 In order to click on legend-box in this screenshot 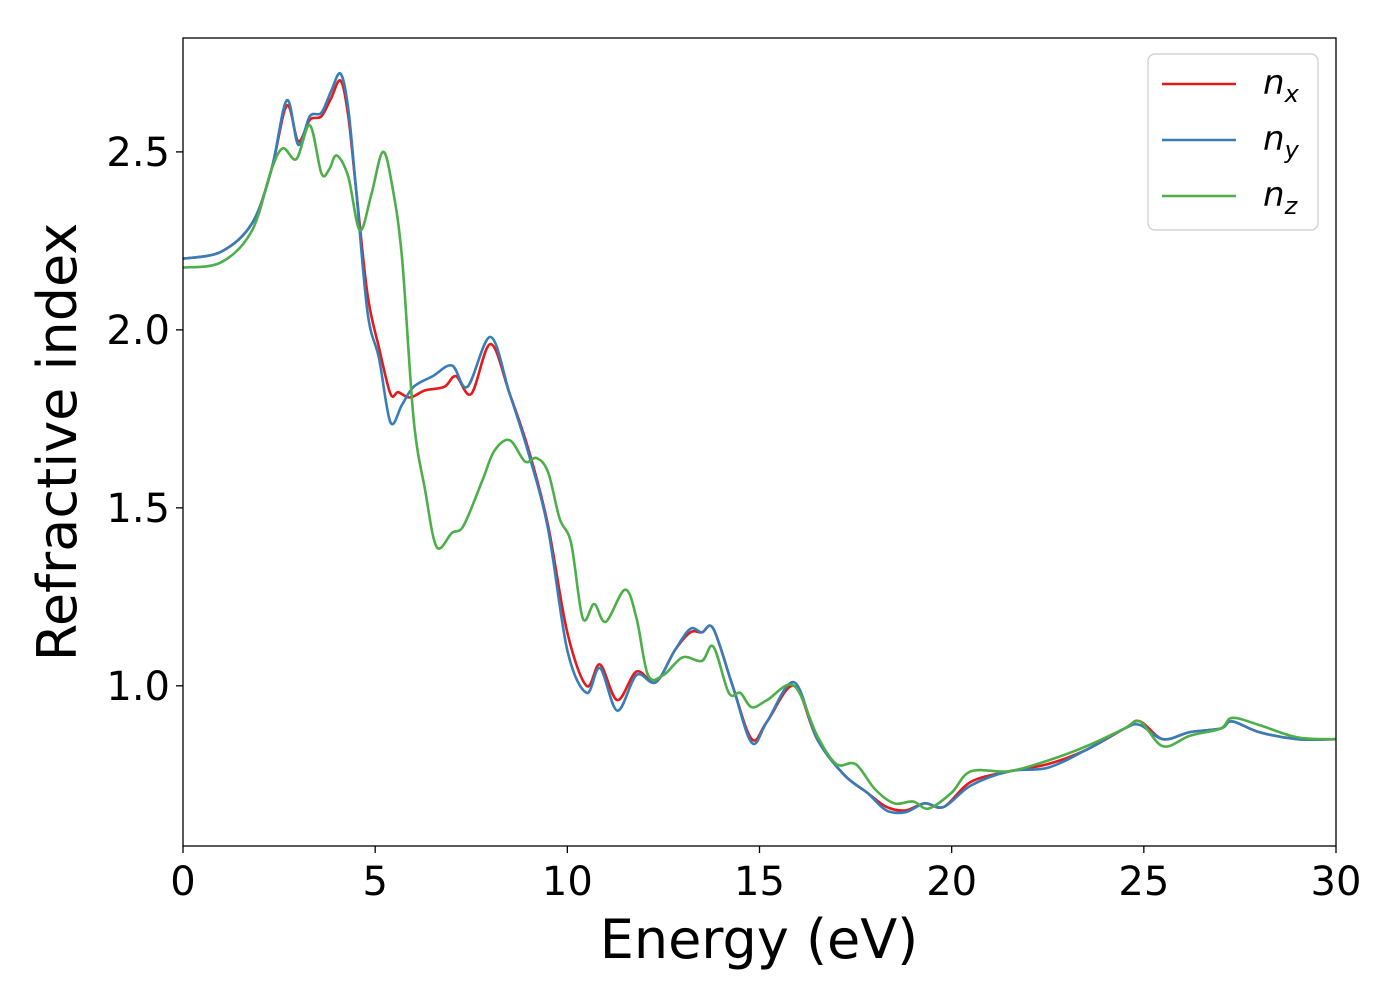, I will do `click(1233, 142)`.